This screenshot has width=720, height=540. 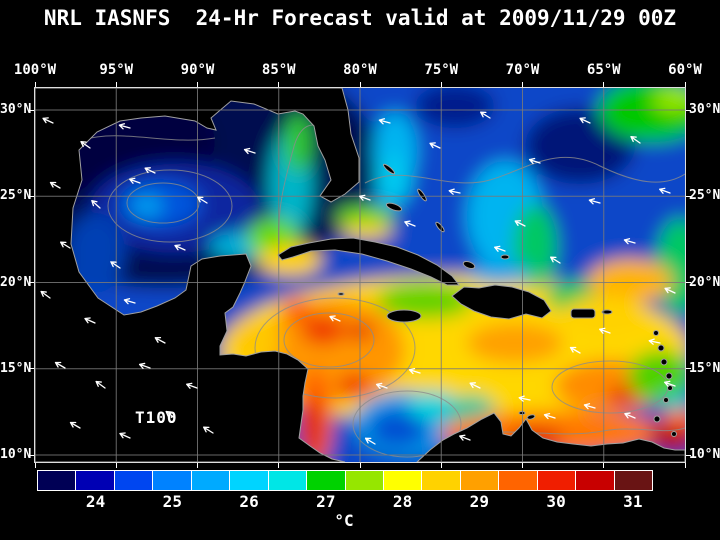 I want to click on colorbar-tick-label: 26, so click(x=249, y=501).